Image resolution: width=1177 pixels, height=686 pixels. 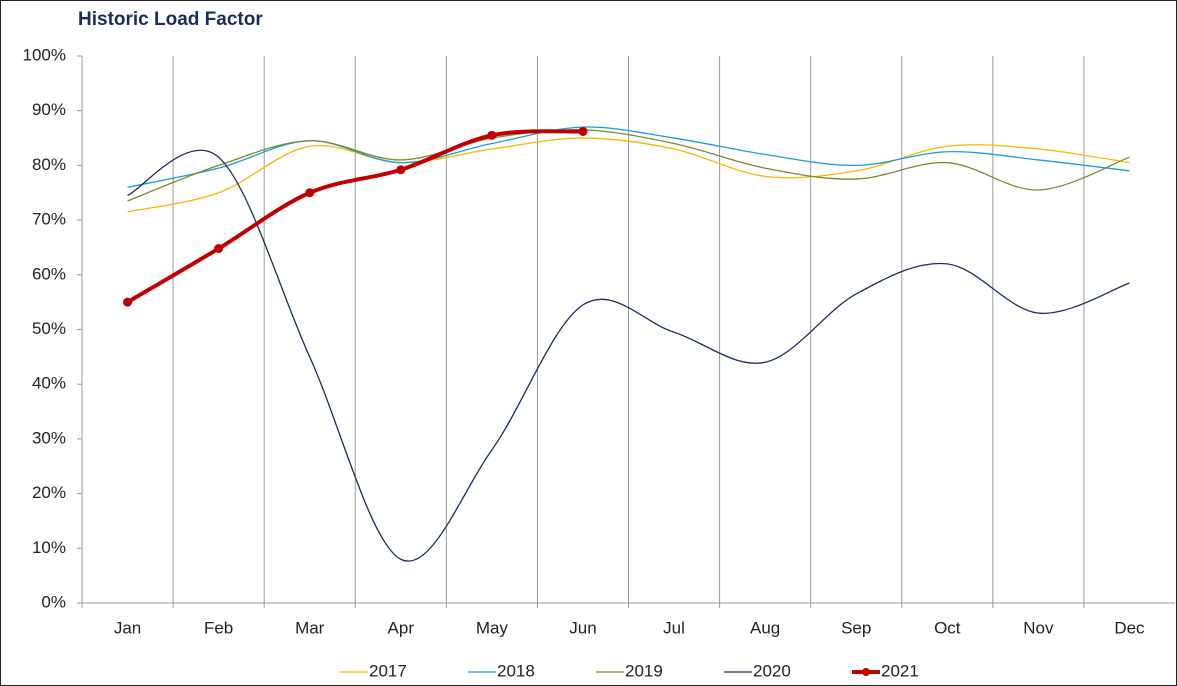 I want to click on legend-label: 2017, so click(x=388, y=670).